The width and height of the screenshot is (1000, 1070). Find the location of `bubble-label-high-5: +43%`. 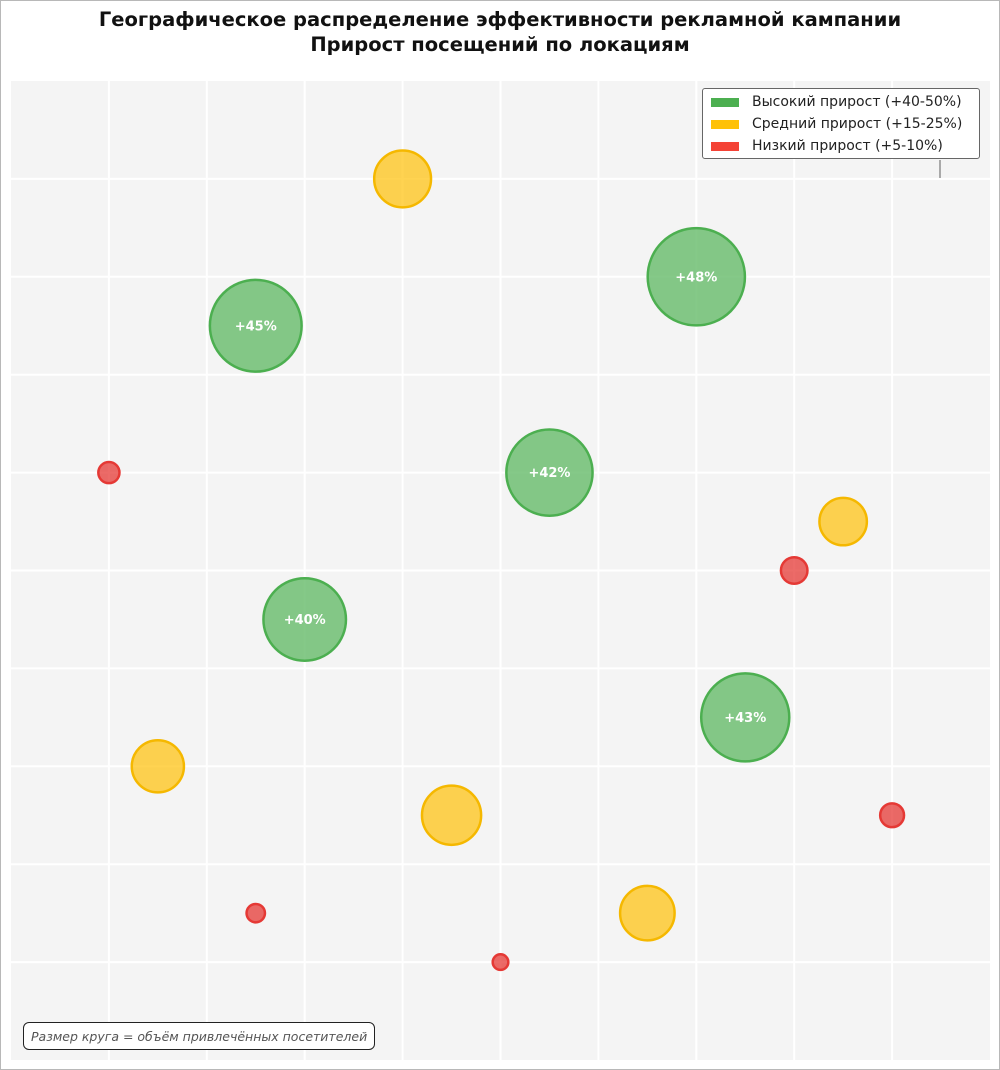

bubble-label-high-5: +43% is located at coordinates (745, 718).